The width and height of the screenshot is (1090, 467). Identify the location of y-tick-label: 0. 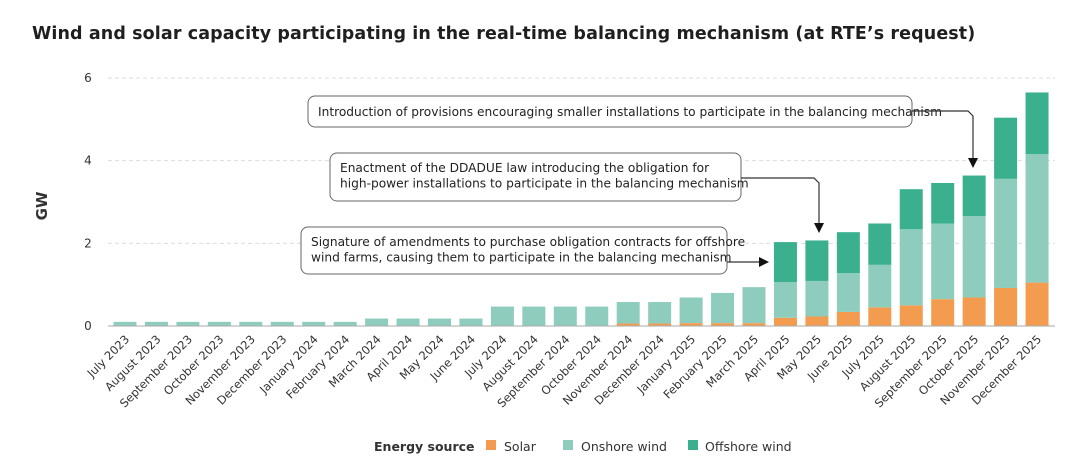
(88, 326).